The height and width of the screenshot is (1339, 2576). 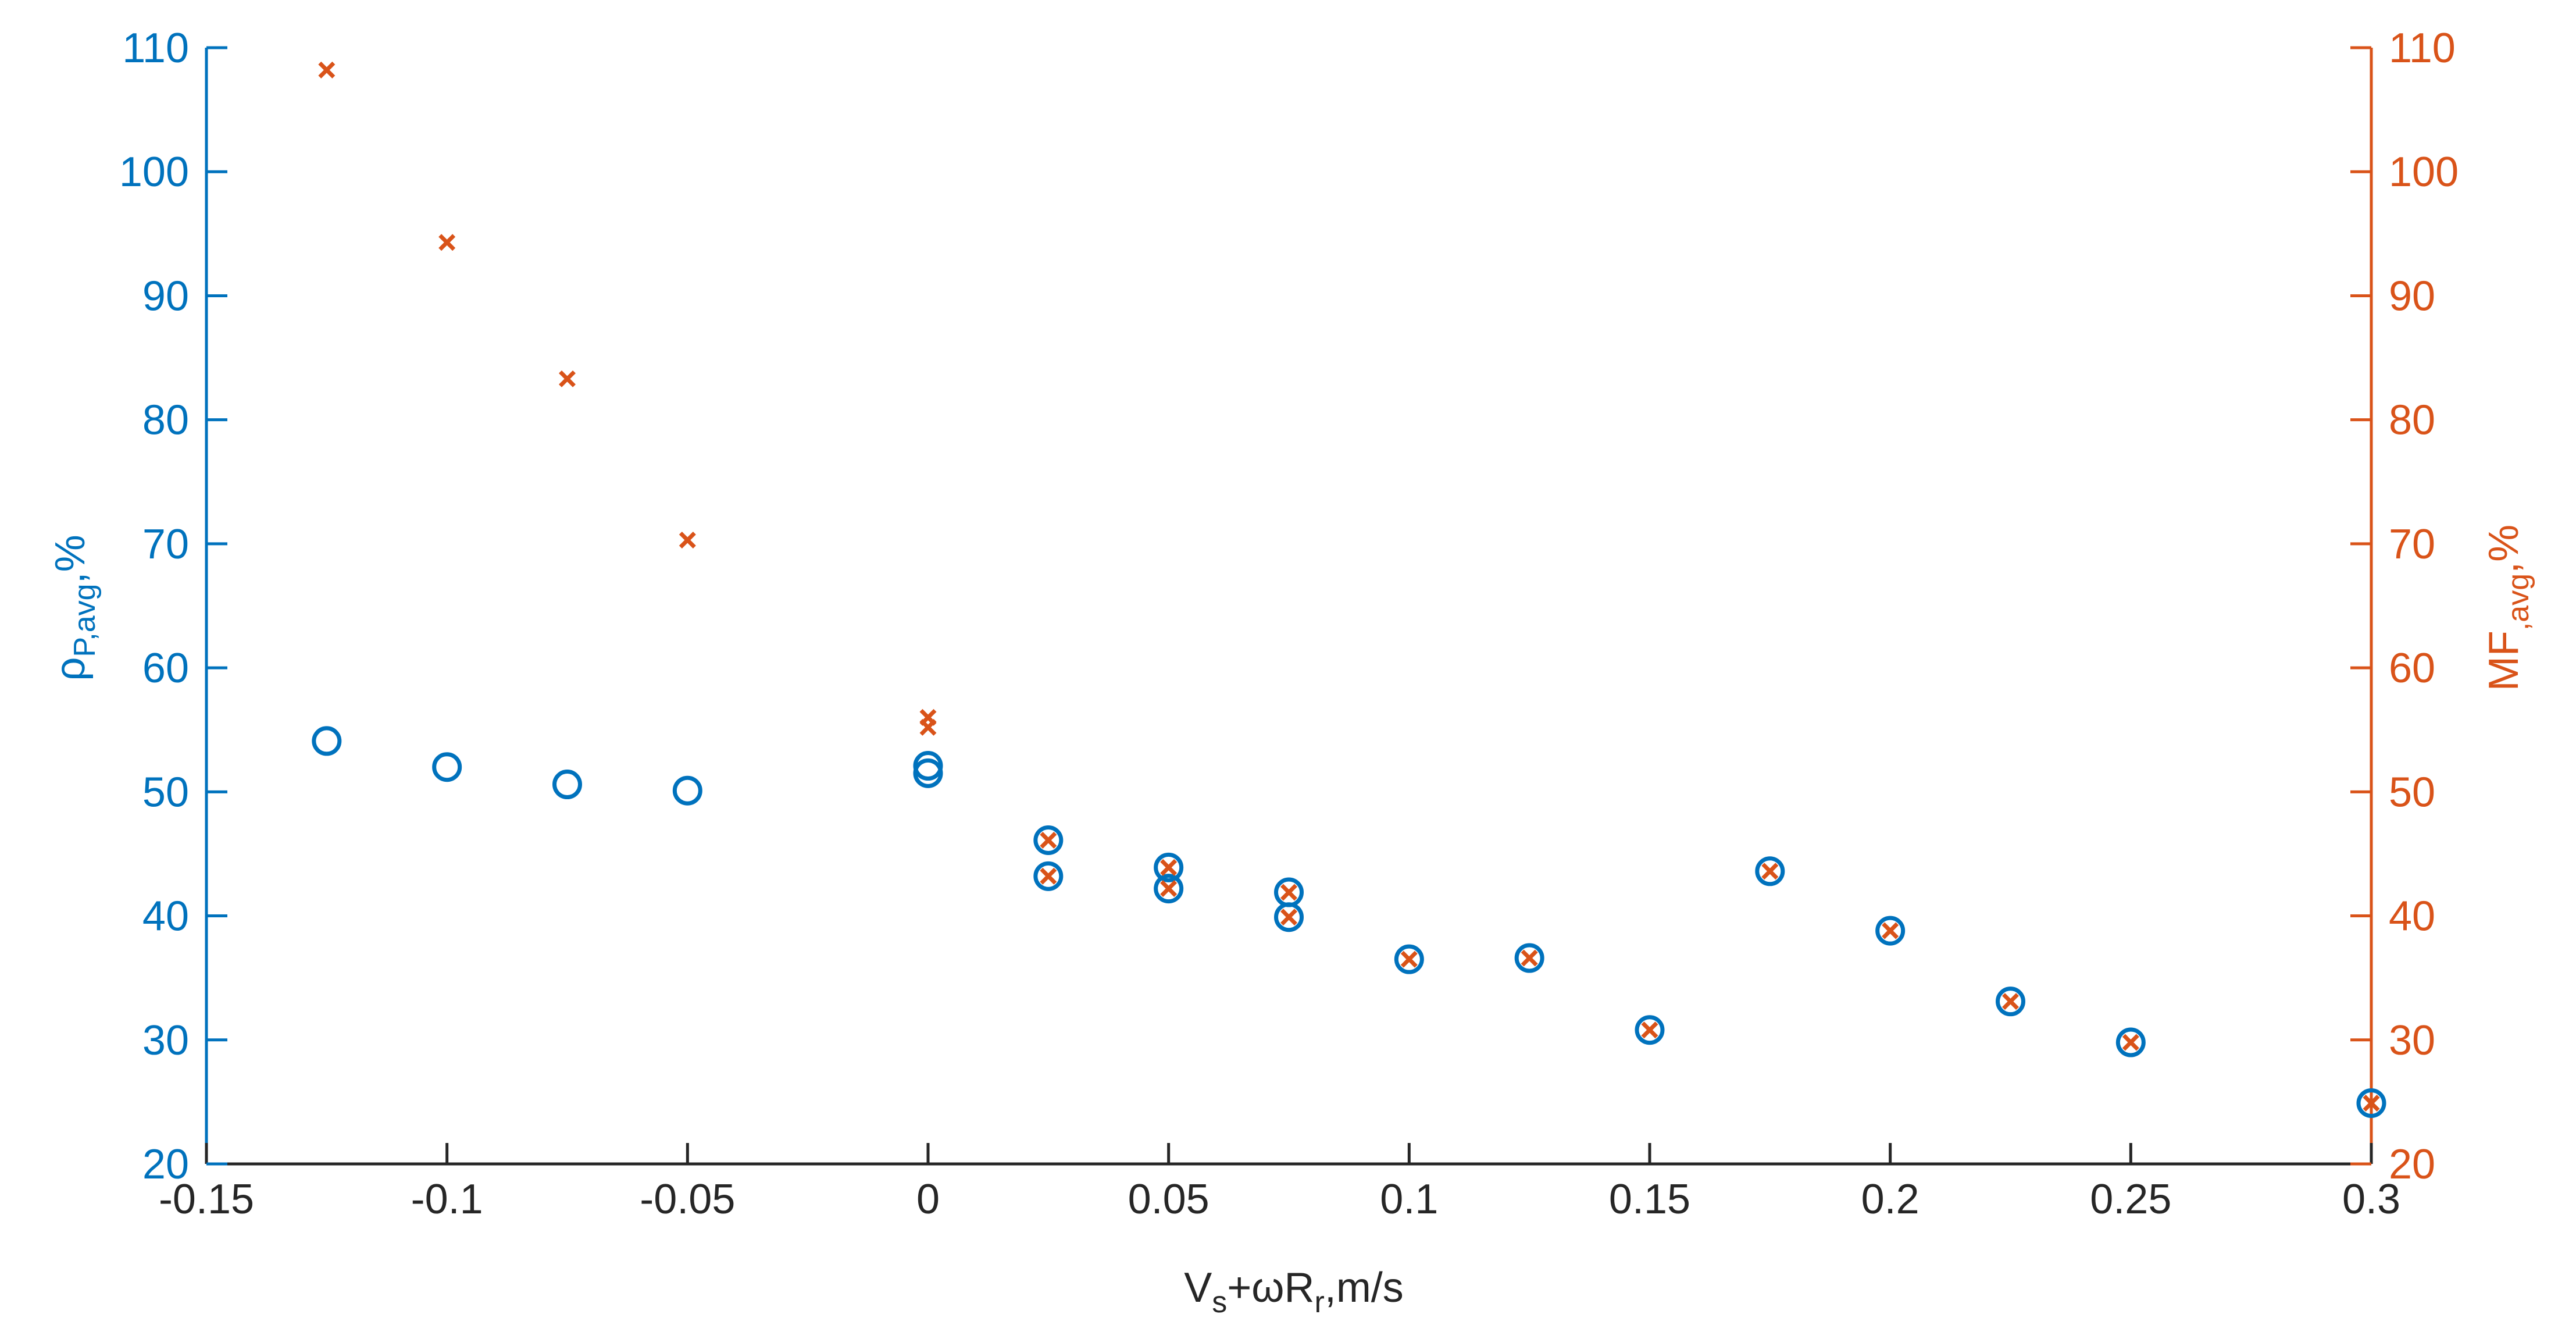 I want to click on y-left-tick-label: 40, so click(x=166, y=916).